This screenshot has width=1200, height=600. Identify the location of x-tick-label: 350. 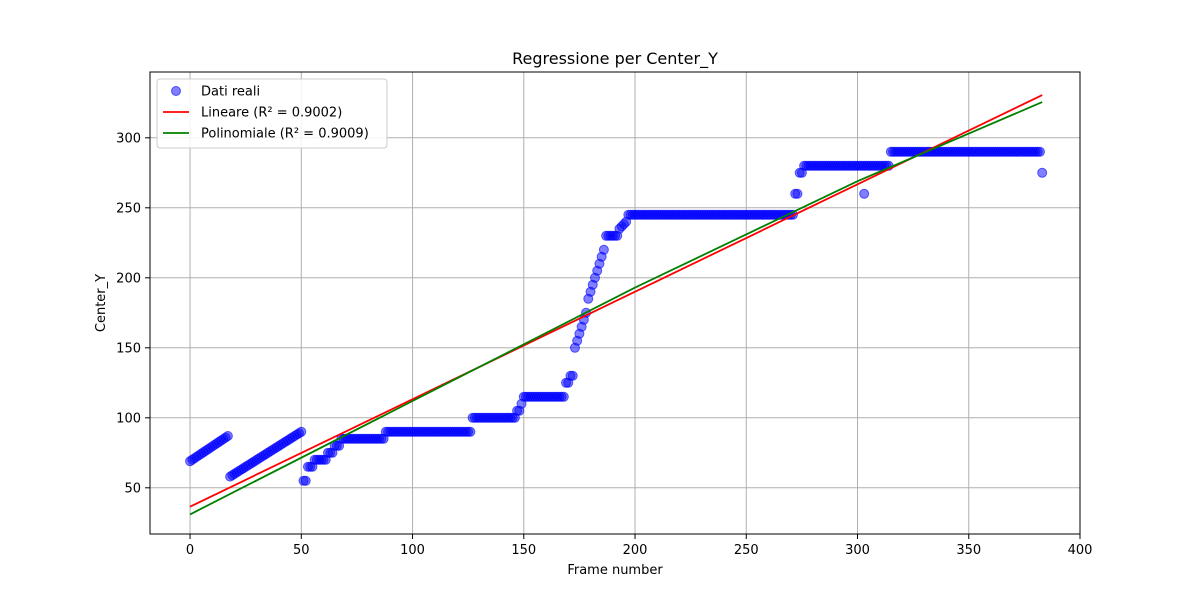
(968, 550).